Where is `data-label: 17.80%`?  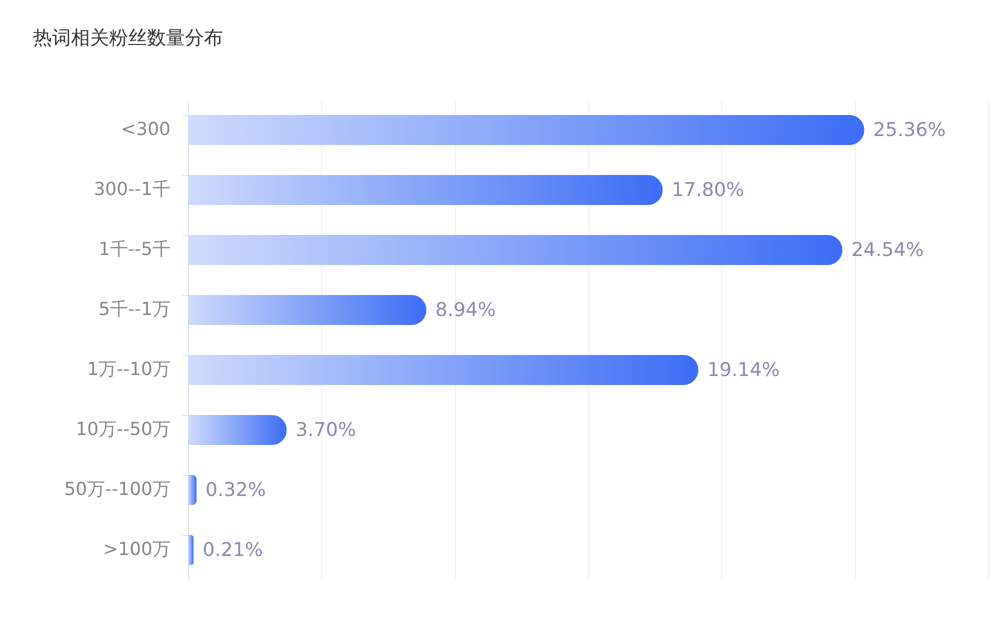 data-label: 17.80% is located at coordinates (708, 190).